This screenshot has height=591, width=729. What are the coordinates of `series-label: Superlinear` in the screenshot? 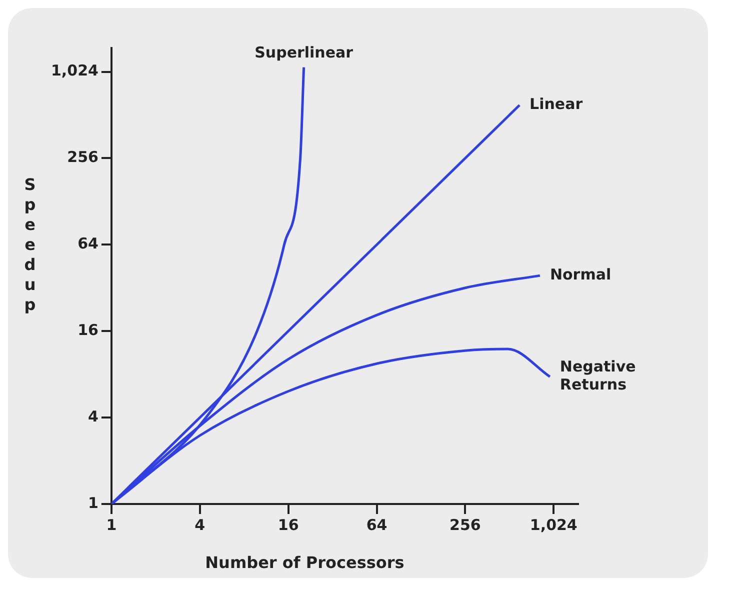 It's located at (304, 53).